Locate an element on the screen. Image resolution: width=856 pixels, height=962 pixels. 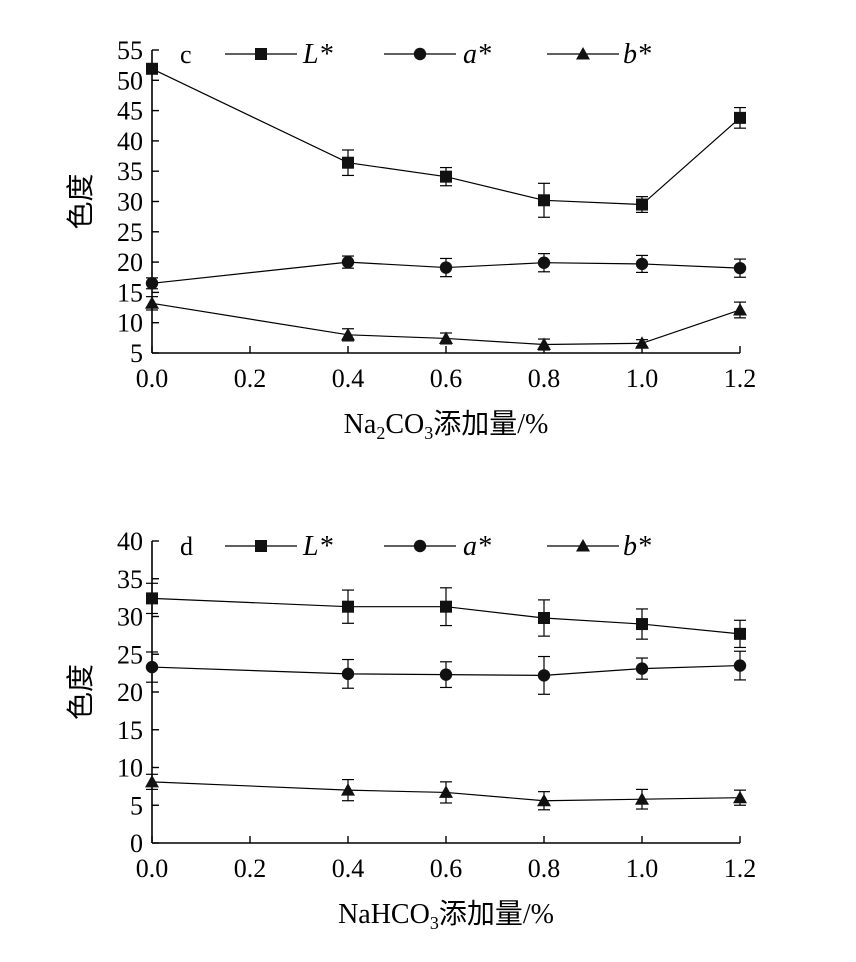
y-tick-label: 0 is located at coordinates (136, 843).